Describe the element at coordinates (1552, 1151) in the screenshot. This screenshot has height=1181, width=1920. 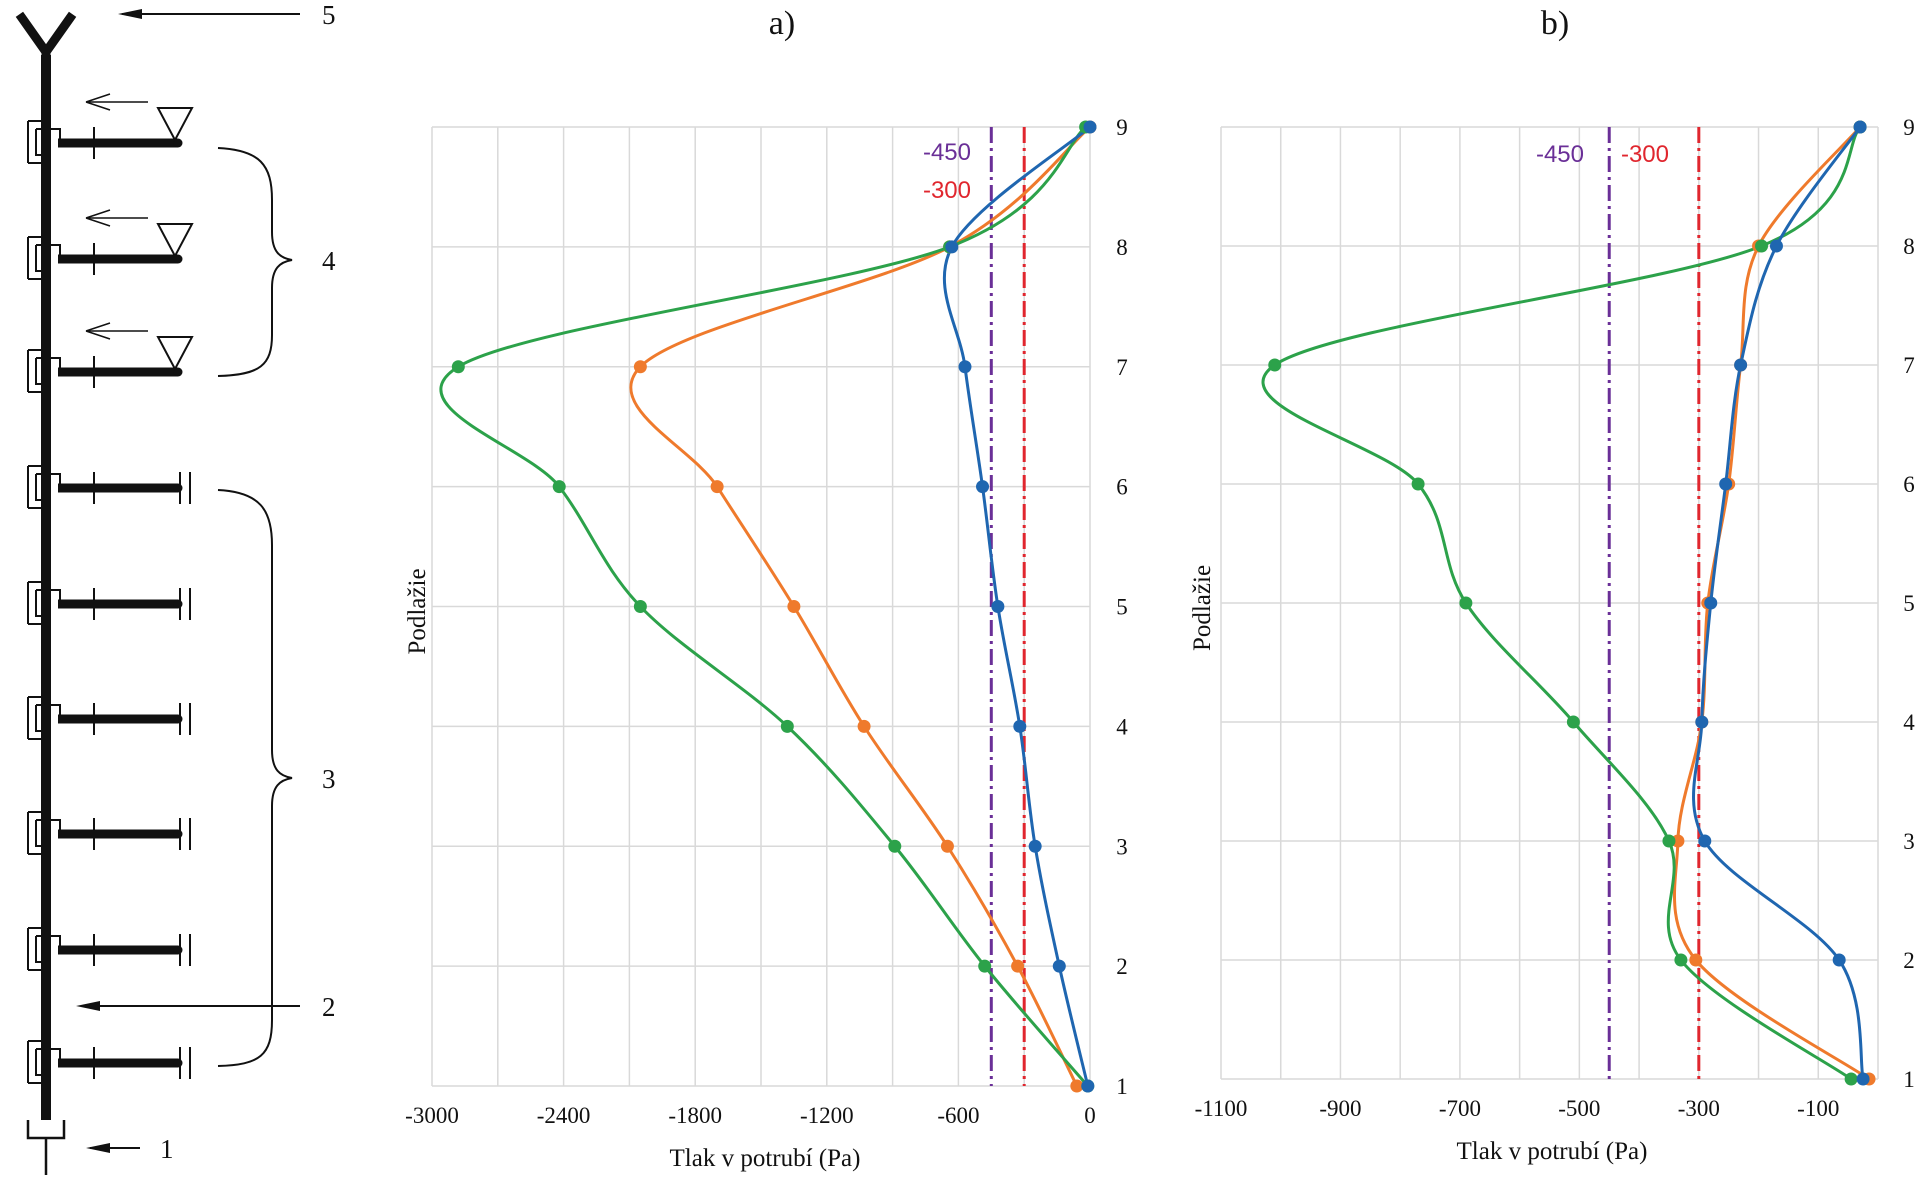
I see `chart-b-xlabel: Tlak v potrubí (Pa)` at that location.